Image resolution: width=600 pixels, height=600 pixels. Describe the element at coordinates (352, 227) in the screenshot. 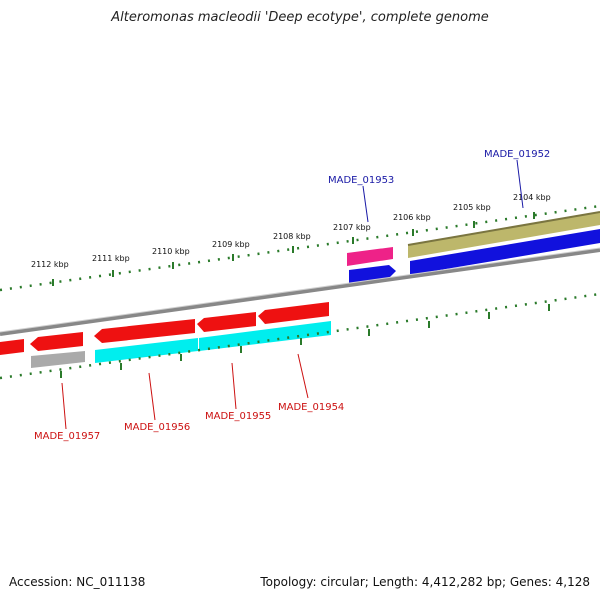

I see `scale-label: 2107 kbp` at that location.